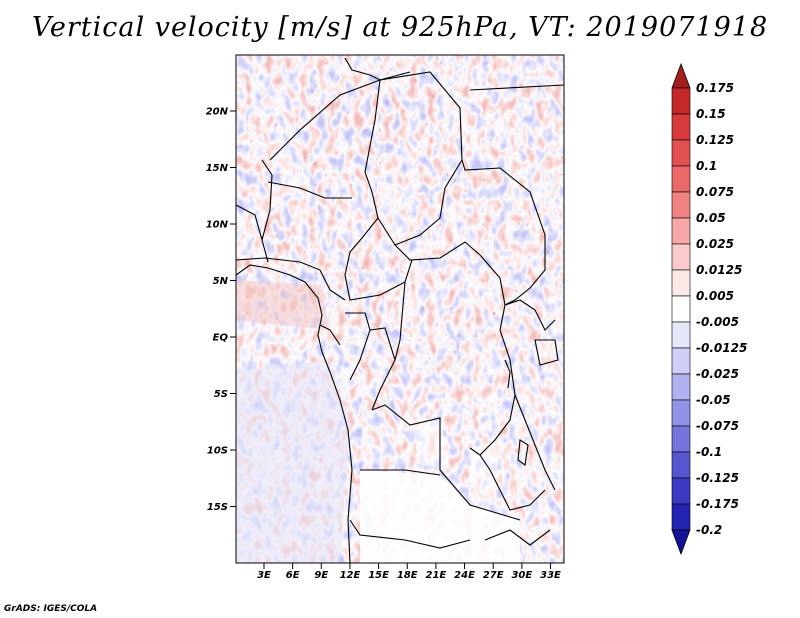  I want to click on colorbar-label: 0.15, so click(711, 114).